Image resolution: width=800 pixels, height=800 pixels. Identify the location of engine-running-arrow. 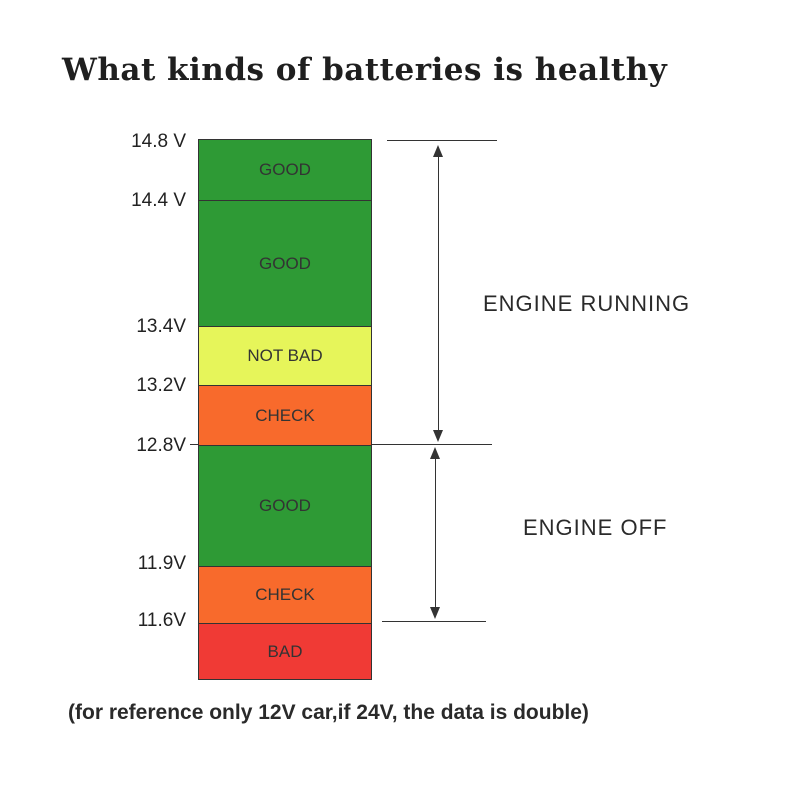
(438, 294).